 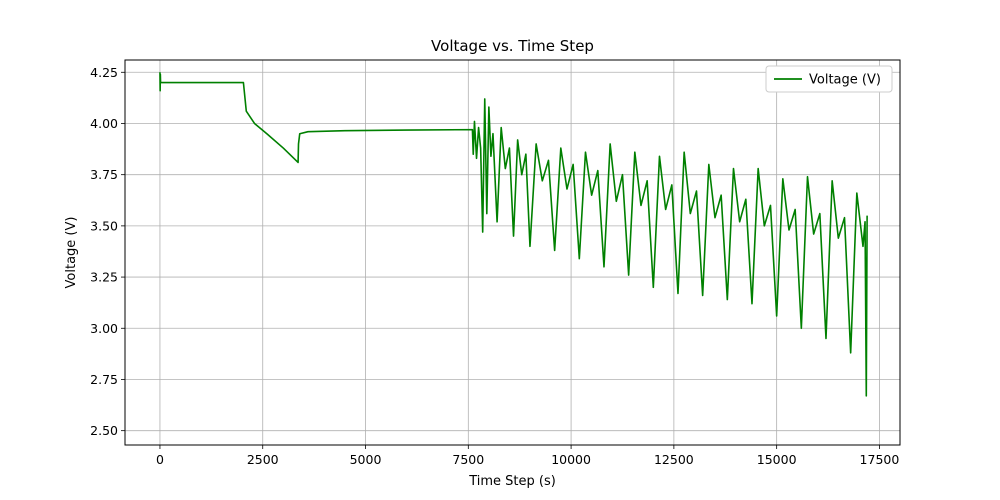 What do you see at coordinates (527, 456) in the screenshot?
I see `x-axis-ticks: 0 2500 5000 7500 10000 12500 15000 17500` at bounding box center [527, 456].